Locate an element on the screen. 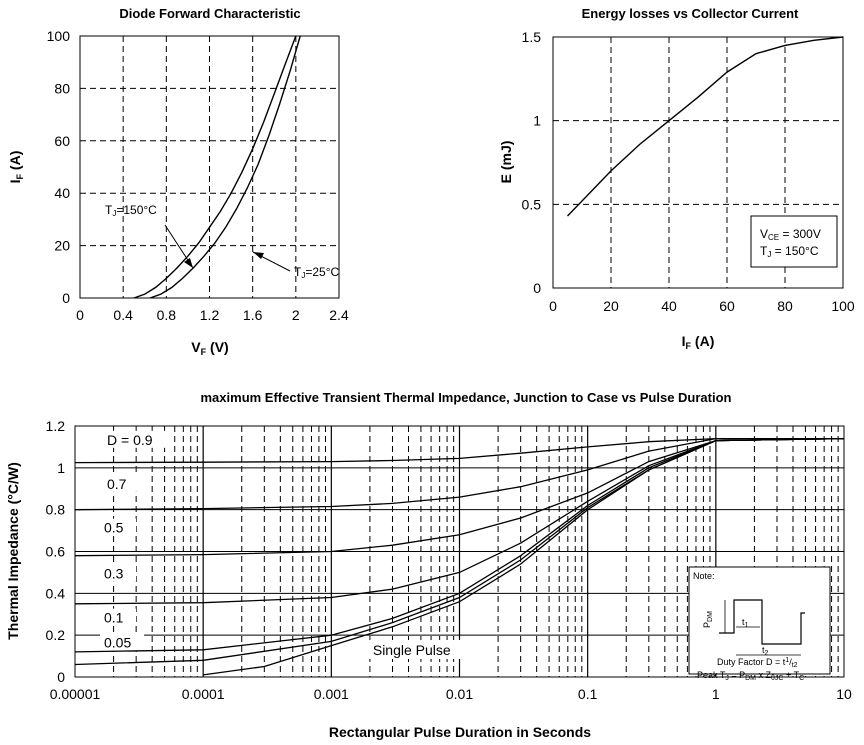 This screenshot has height=745, width=864. thermal-label-backgrounds is located at coordinates (282, 544).